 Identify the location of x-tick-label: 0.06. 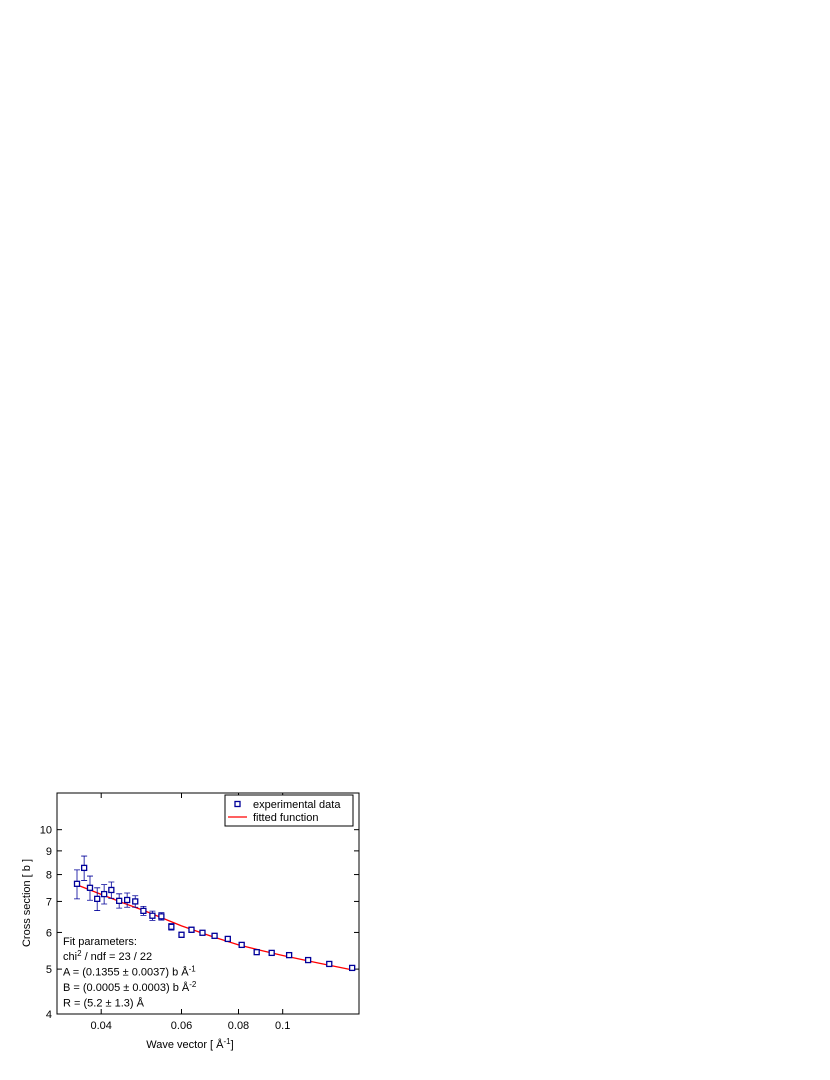
(181, 1026).